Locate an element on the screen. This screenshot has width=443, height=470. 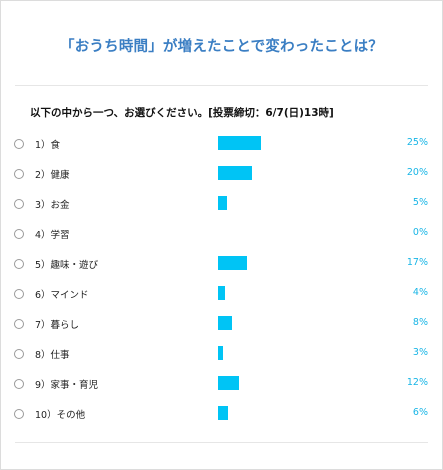
option-label: 1）食 is located at coordinates (48, 145).